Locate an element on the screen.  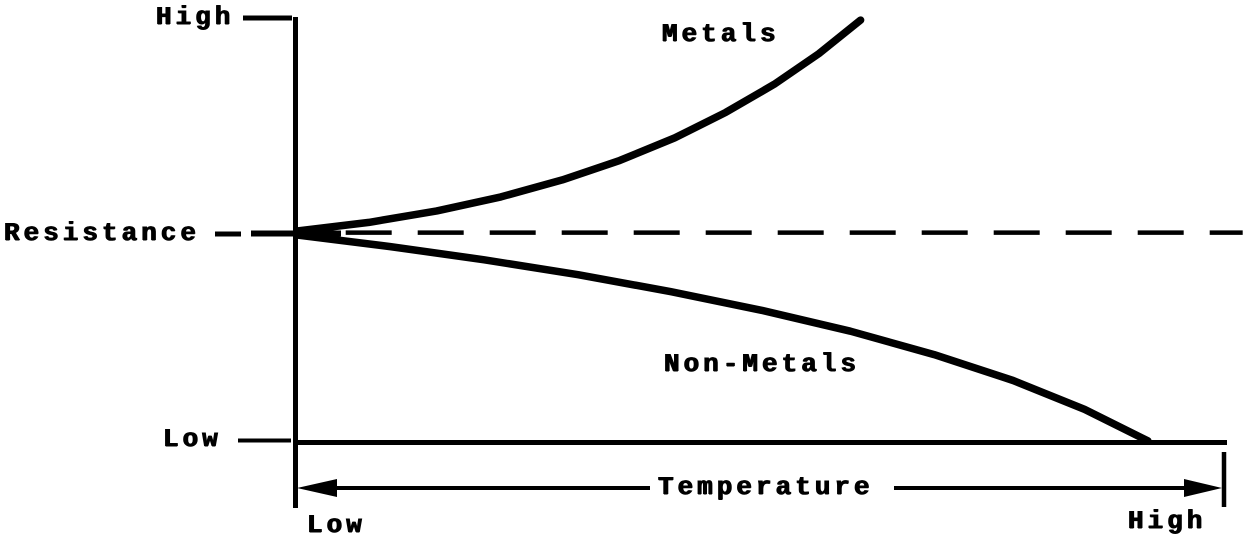
y-axis-bottom-label: Low is located at coordinates (192, 439).